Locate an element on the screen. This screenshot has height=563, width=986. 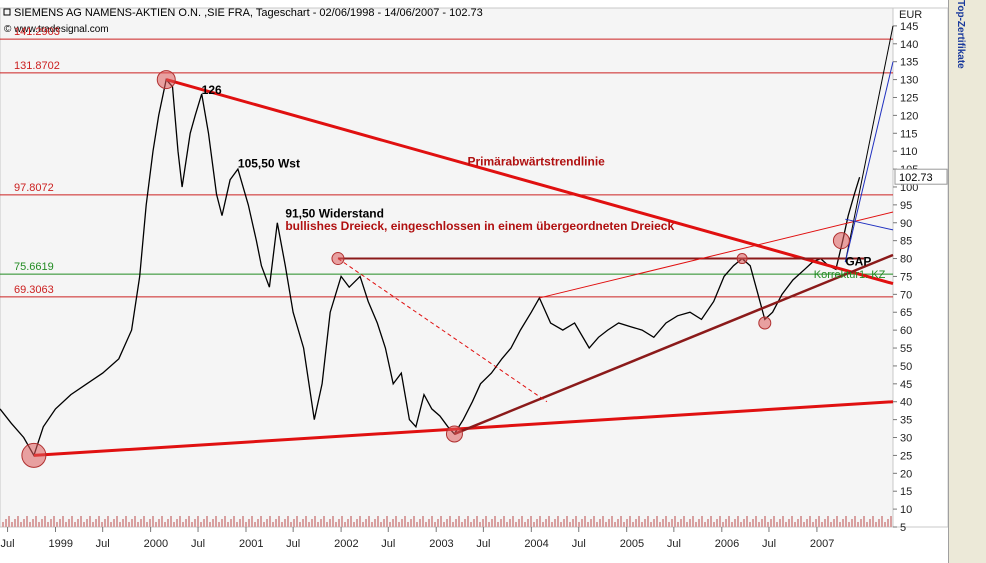
level-label: 75.6619 is located at coordinates (34, 267).